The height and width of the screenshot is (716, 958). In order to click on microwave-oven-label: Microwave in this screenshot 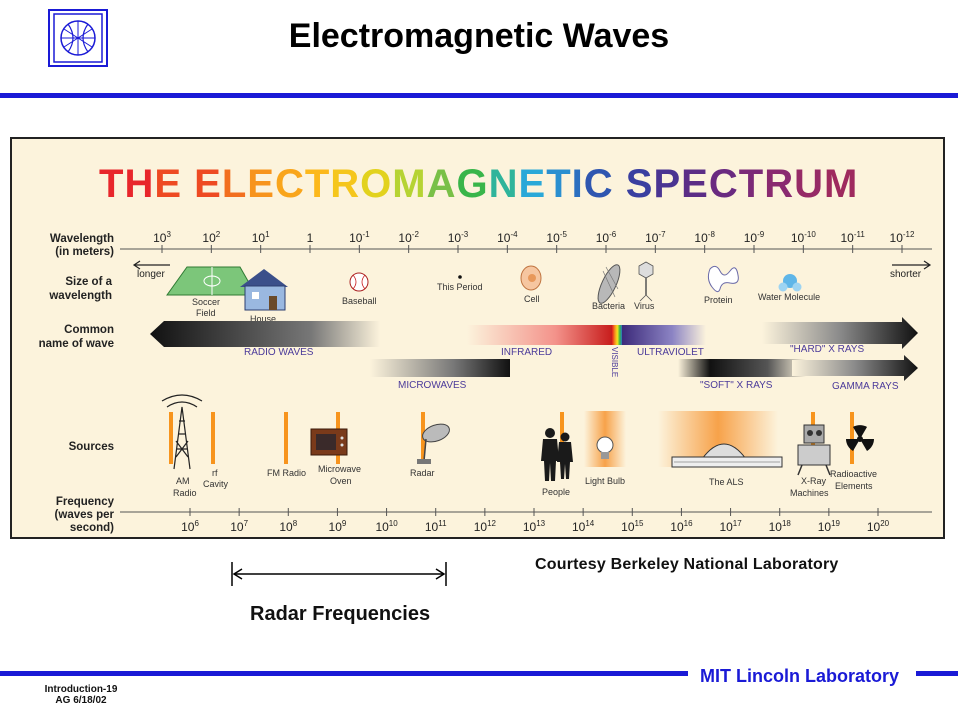, I will do `click(339, 469)`.